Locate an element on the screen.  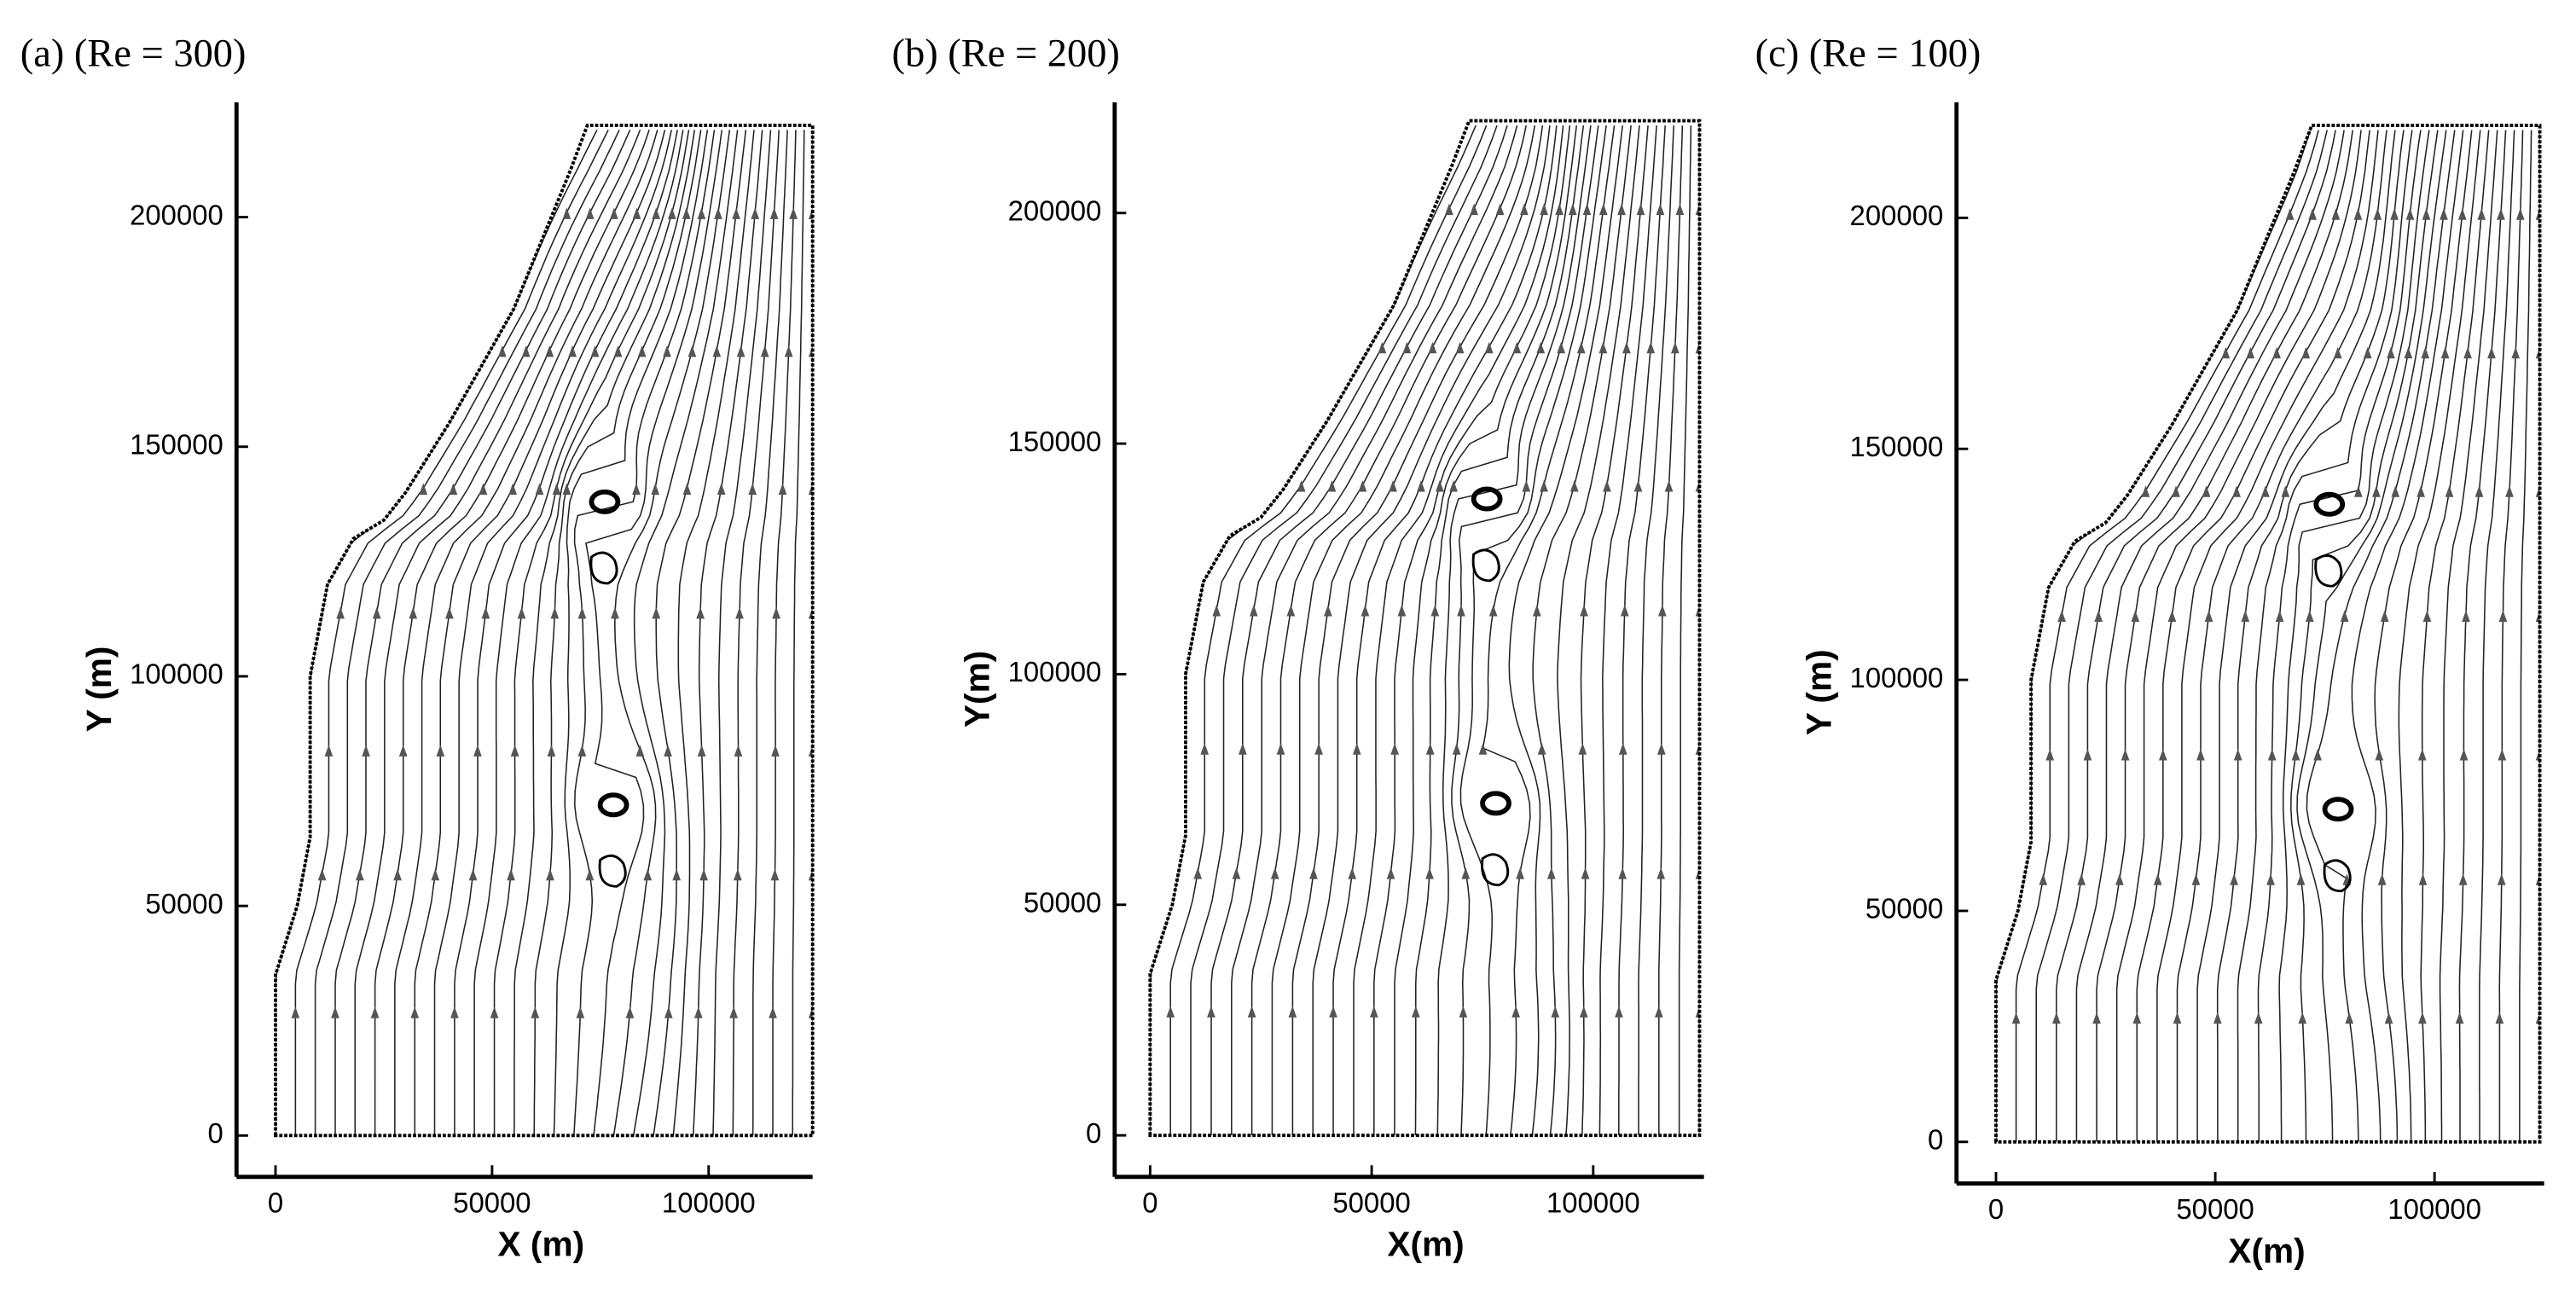
panel-title: (b) (Re = 200) is located at coordinates (1006, 53).